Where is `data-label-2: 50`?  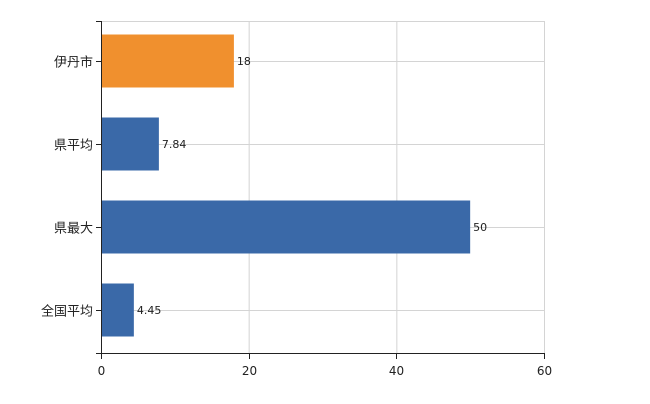
data-label-2: 50 is located at coordinates (480, 227).